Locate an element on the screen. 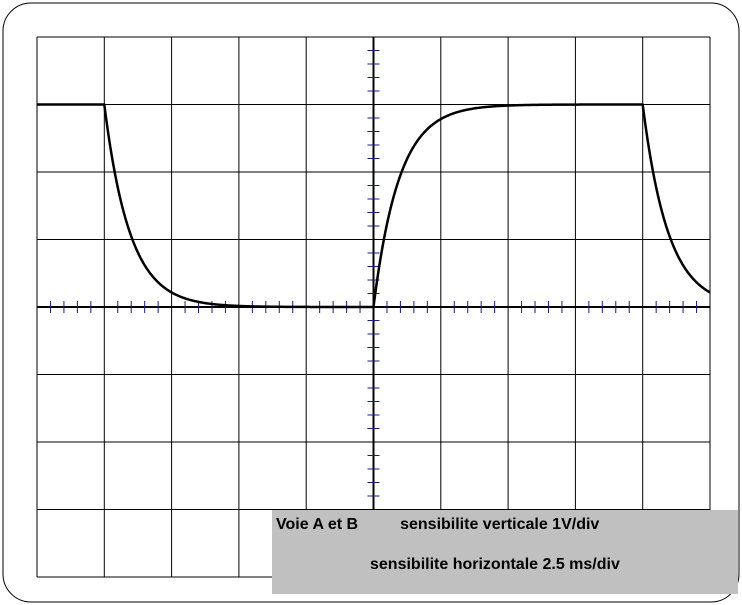  horizontal-sensitivity: sensibilite horizontale 2.5 ms/div is located at coordinates (495, 564).